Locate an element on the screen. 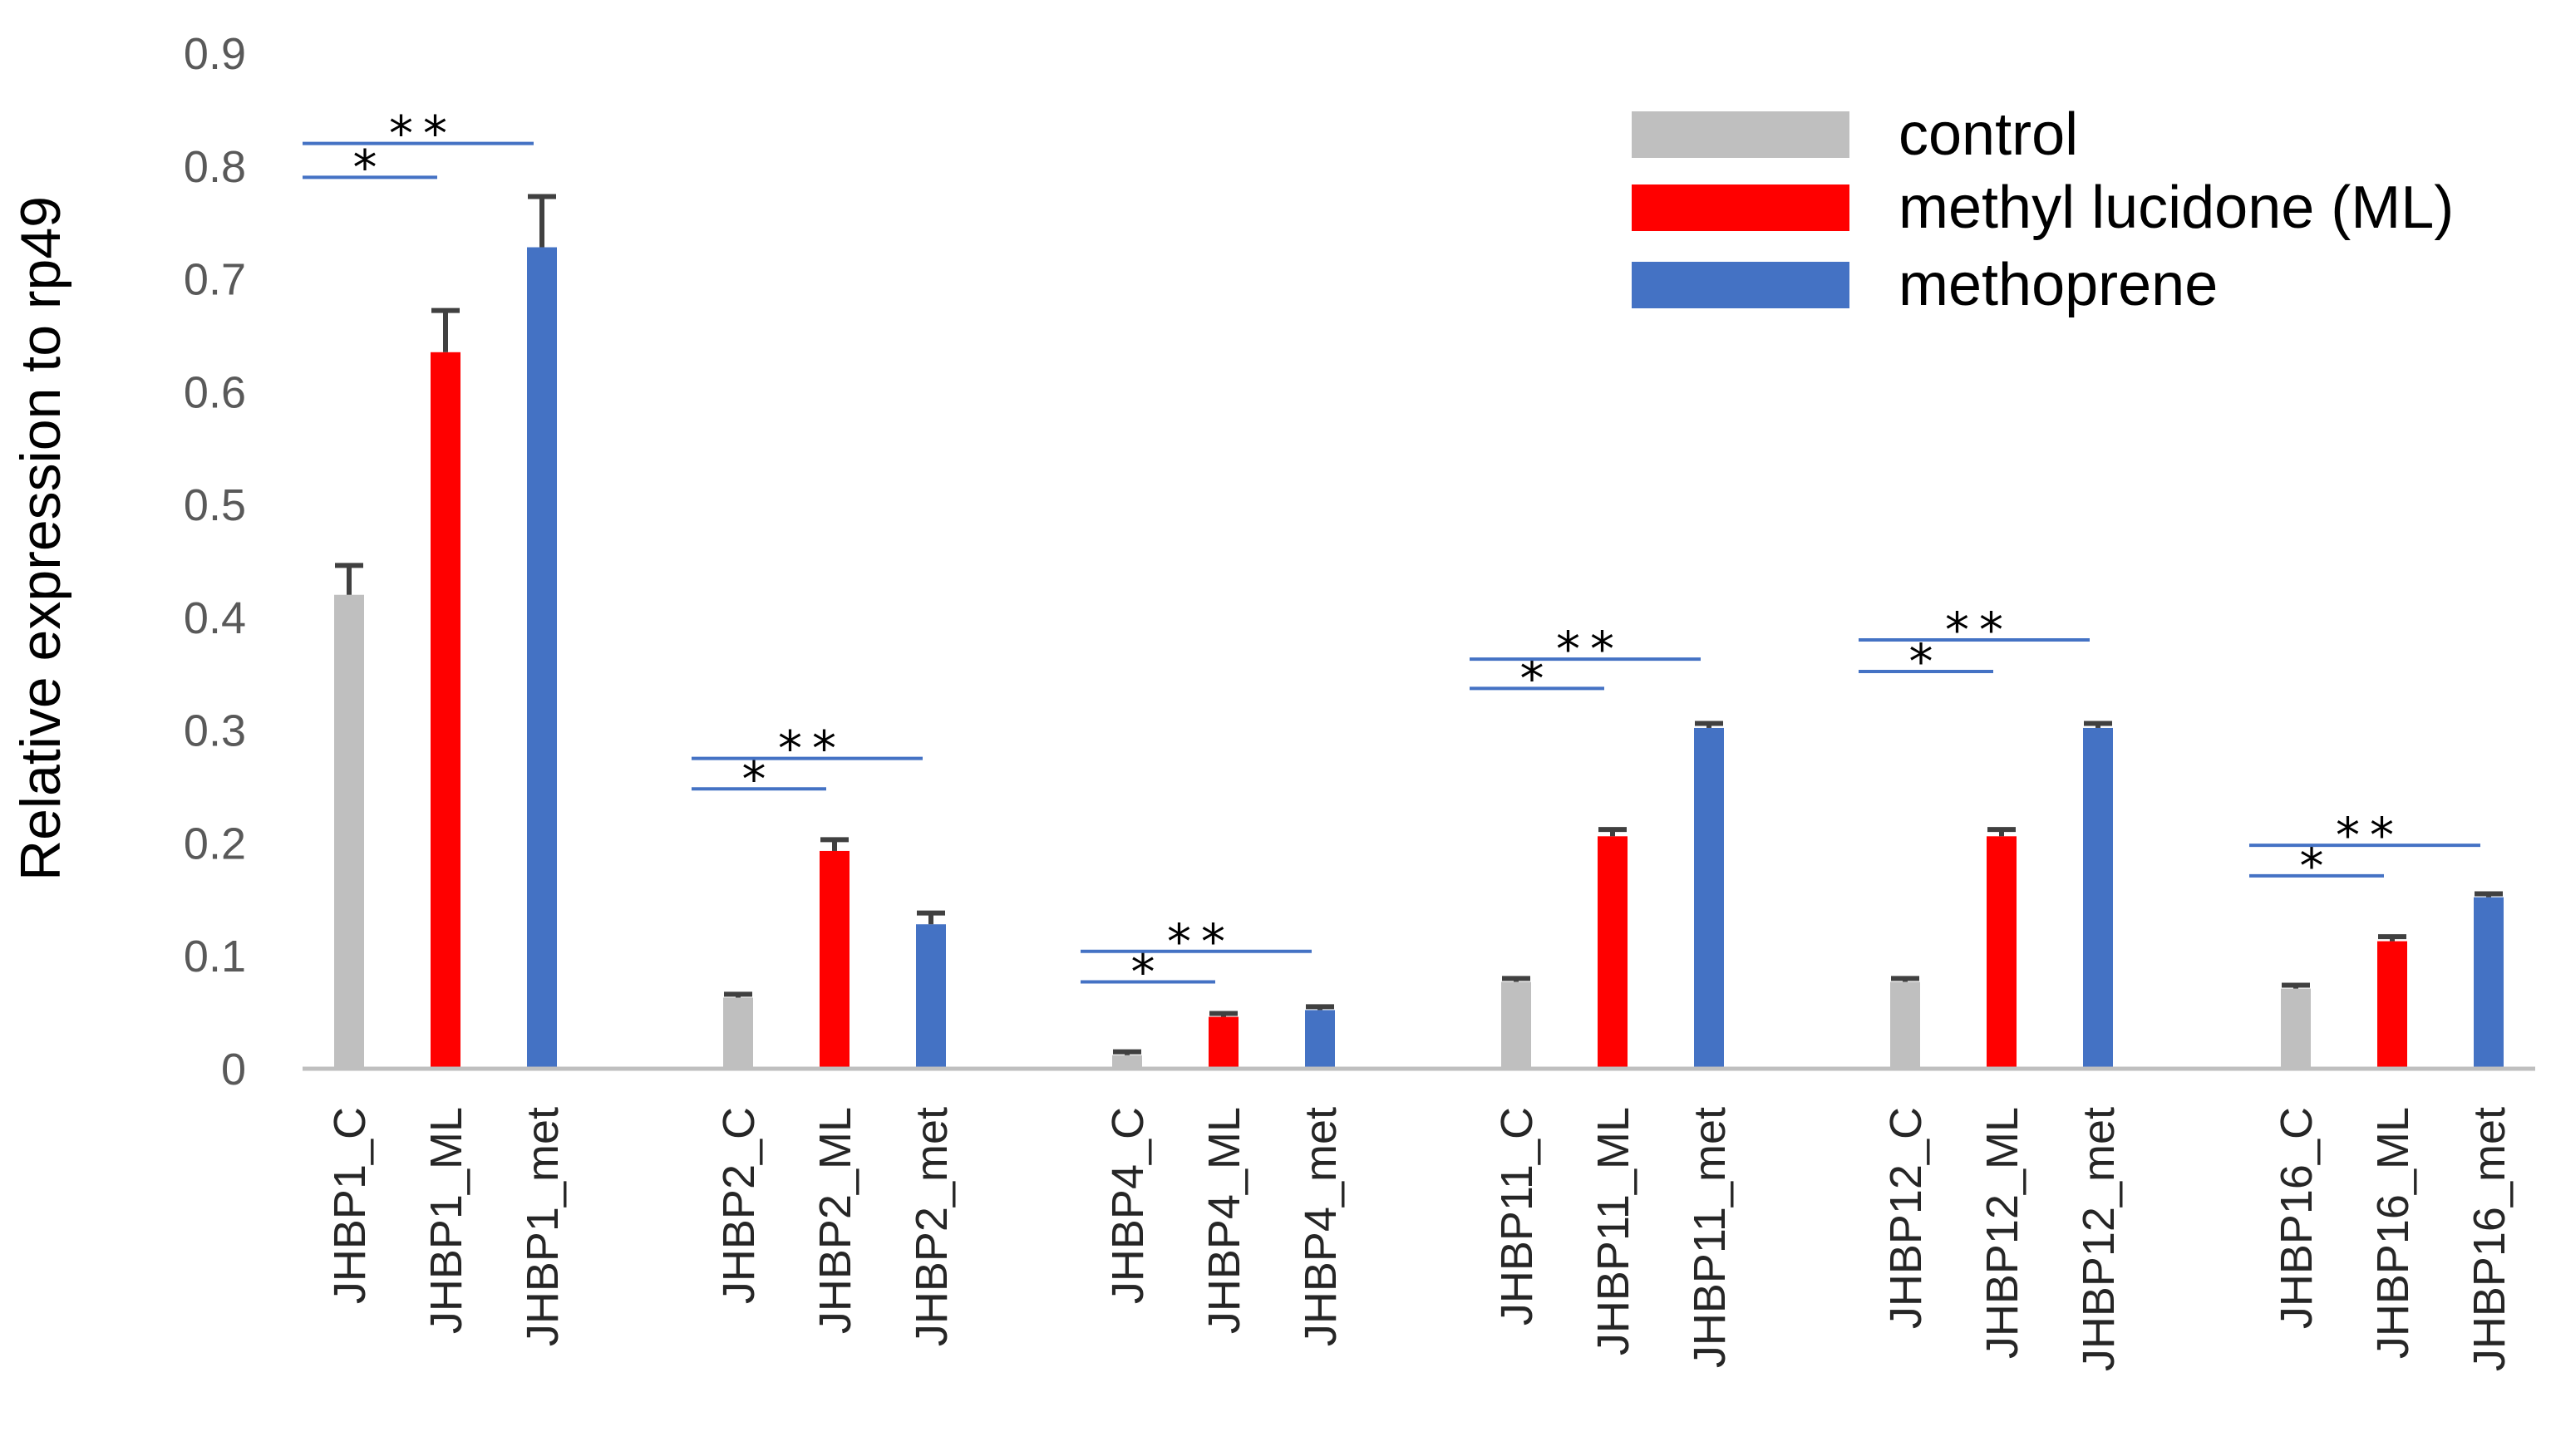 The height and width of the screenshot is (1456, 2551). category-label: JHBP11_met is located at coordinates (1710, 1237).